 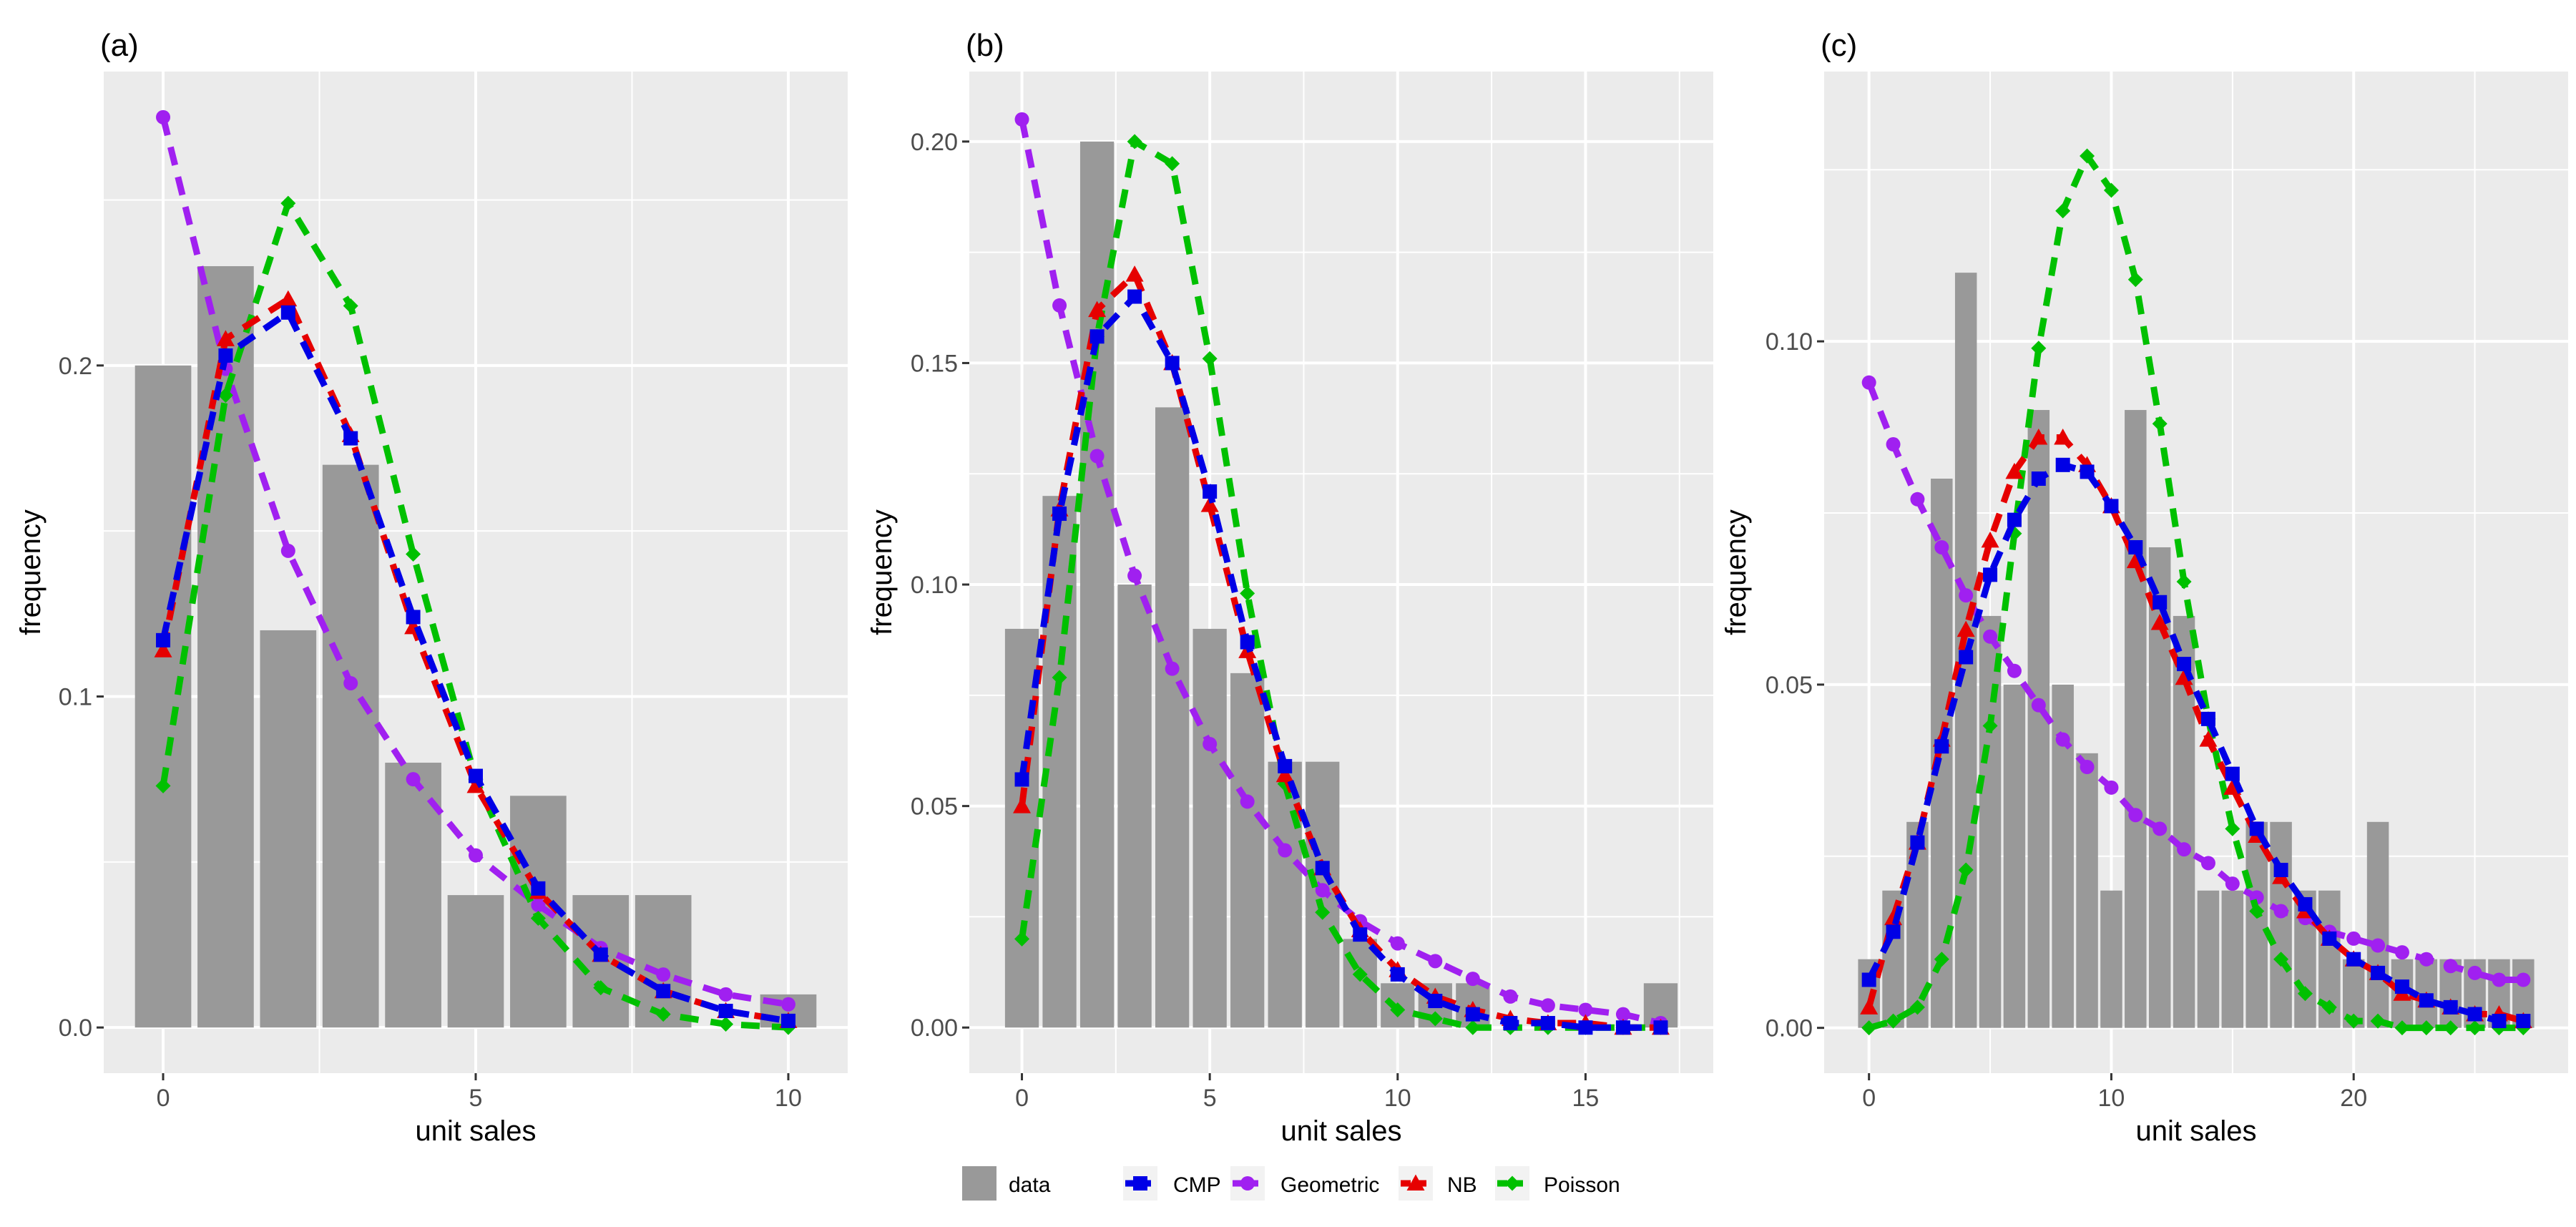 I want to click on x-tick-label: 15, so click(x=1586, y=1098).